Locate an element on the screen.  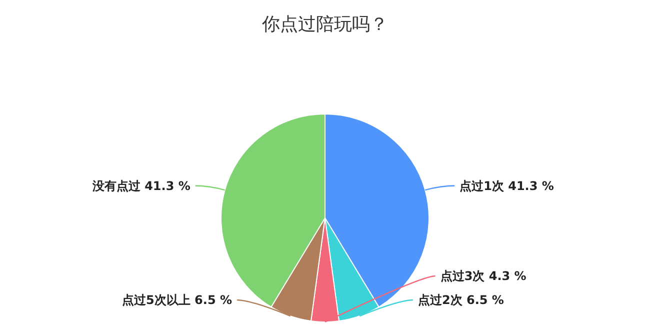
title: 你点过陪玩吗？ is located at coordinates (325, 24).